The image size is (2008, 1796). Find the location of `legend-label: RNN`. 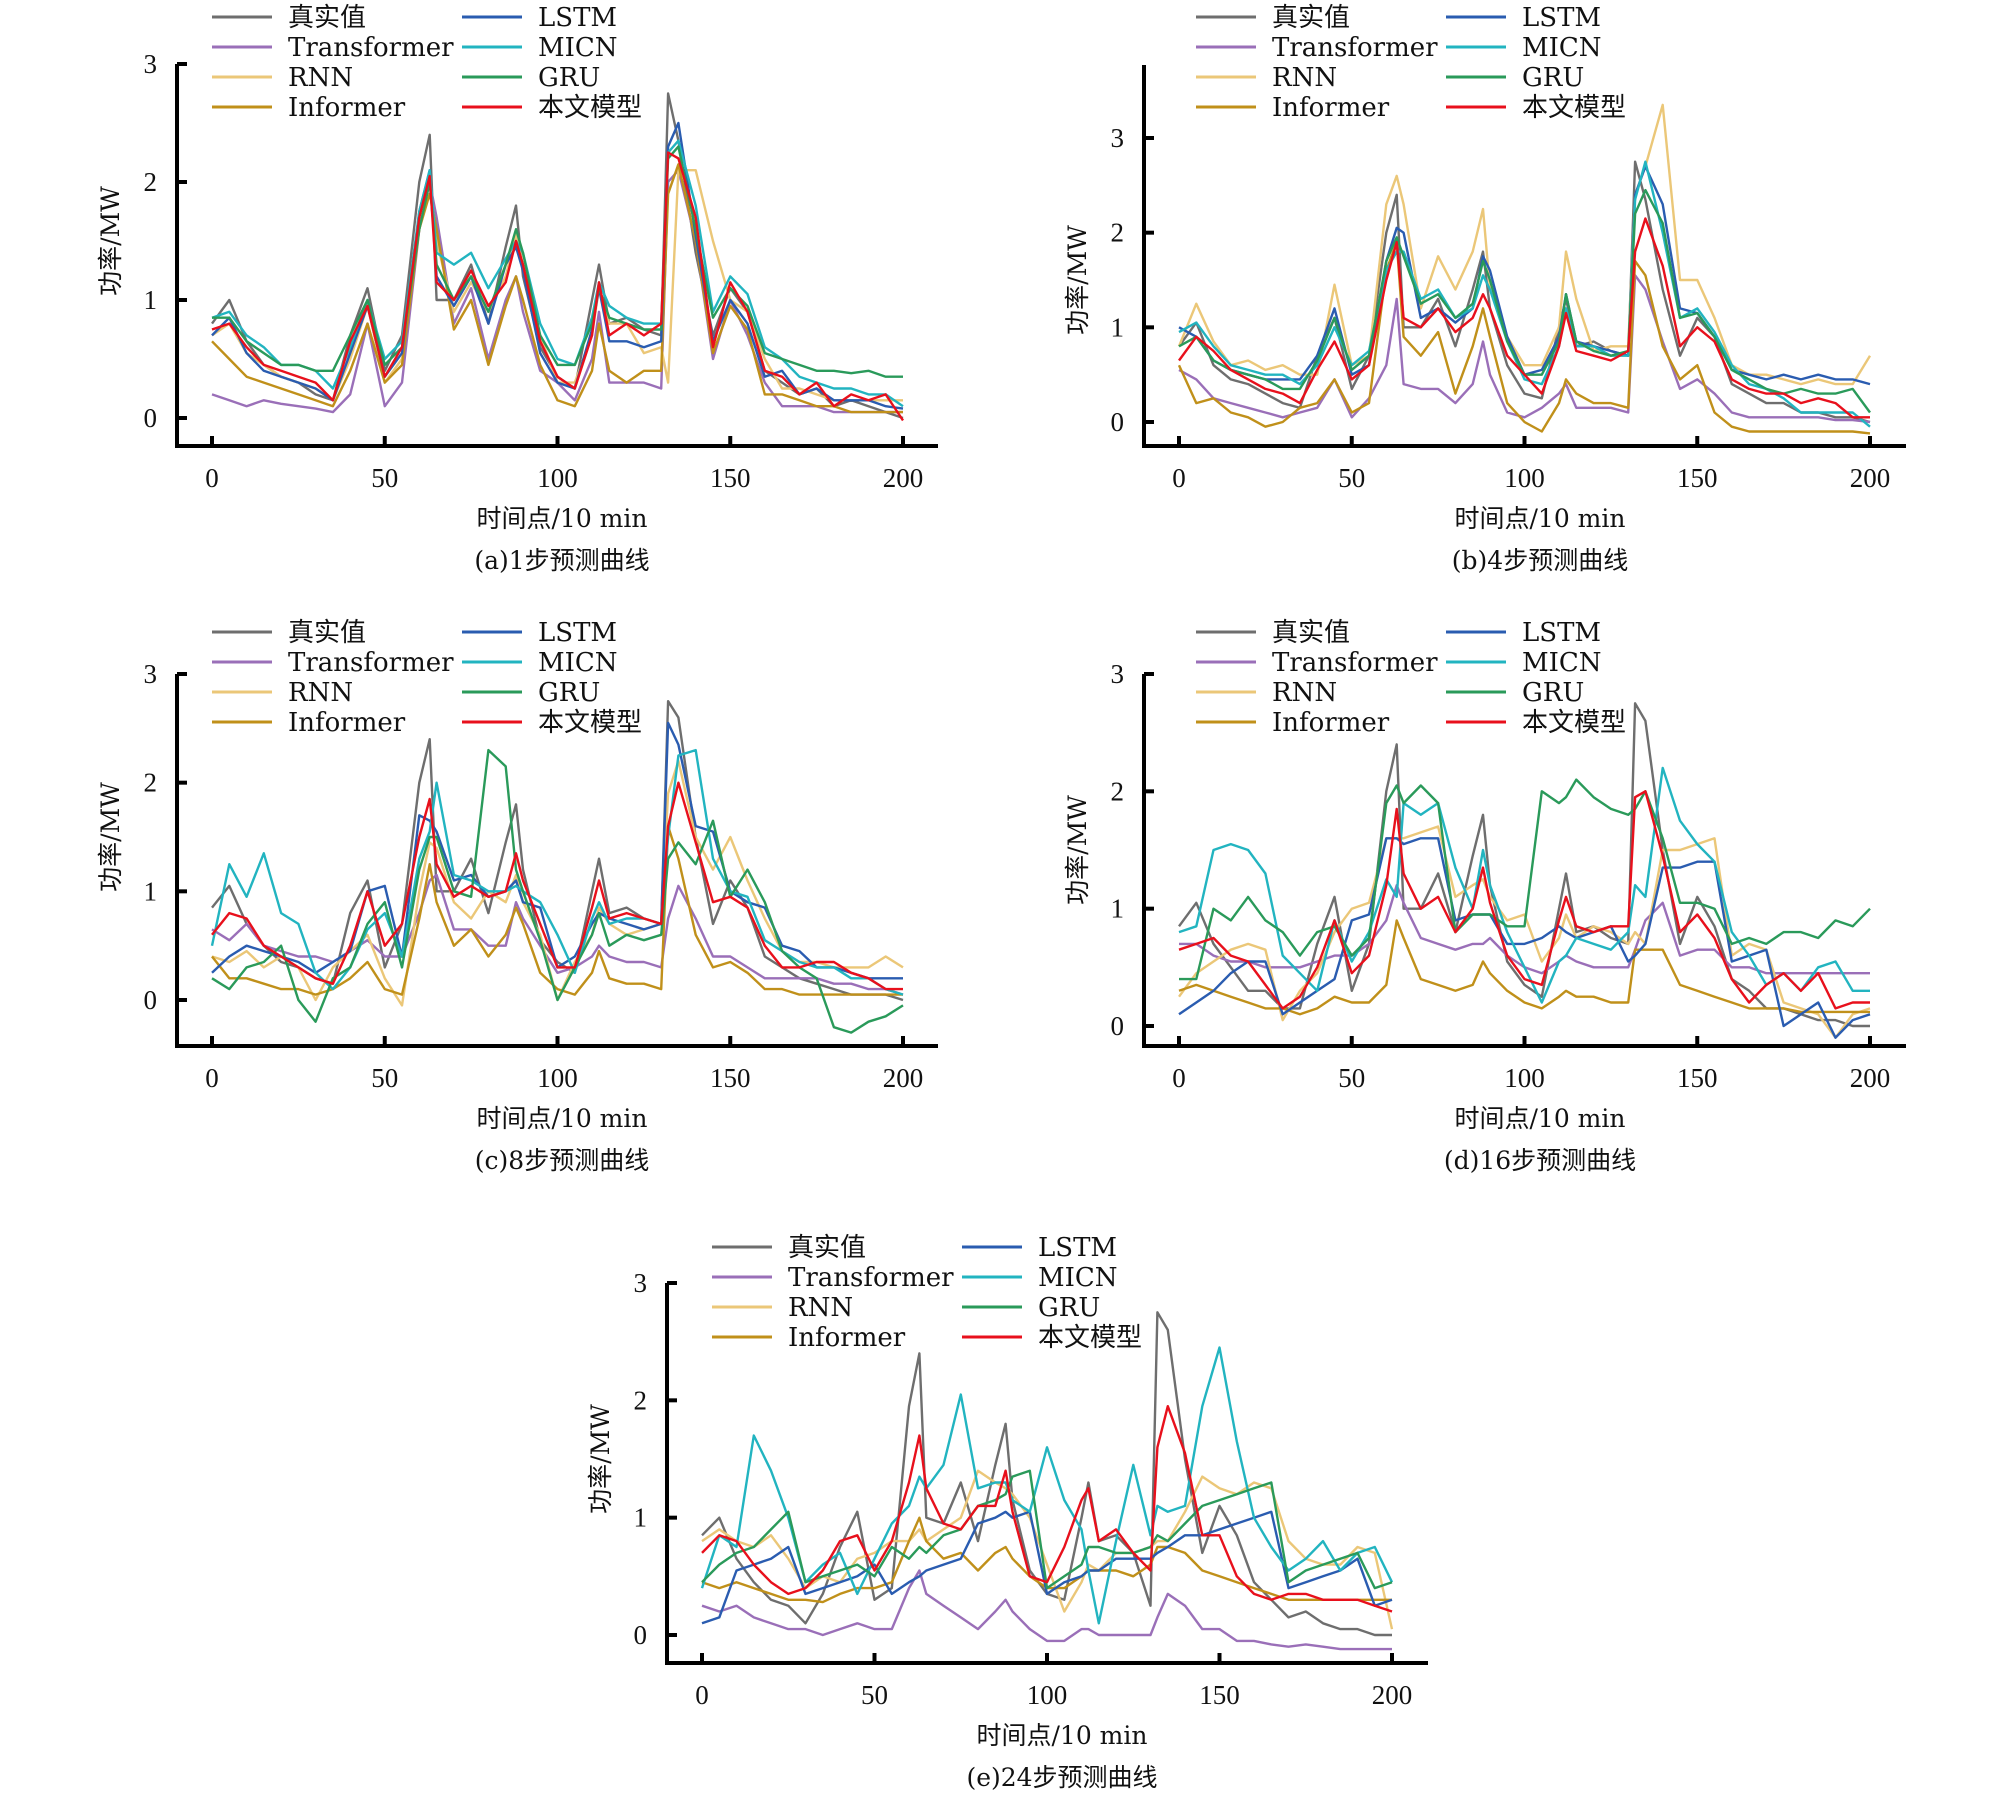

legend-label: RNN is located at coordinates (1304, 693).